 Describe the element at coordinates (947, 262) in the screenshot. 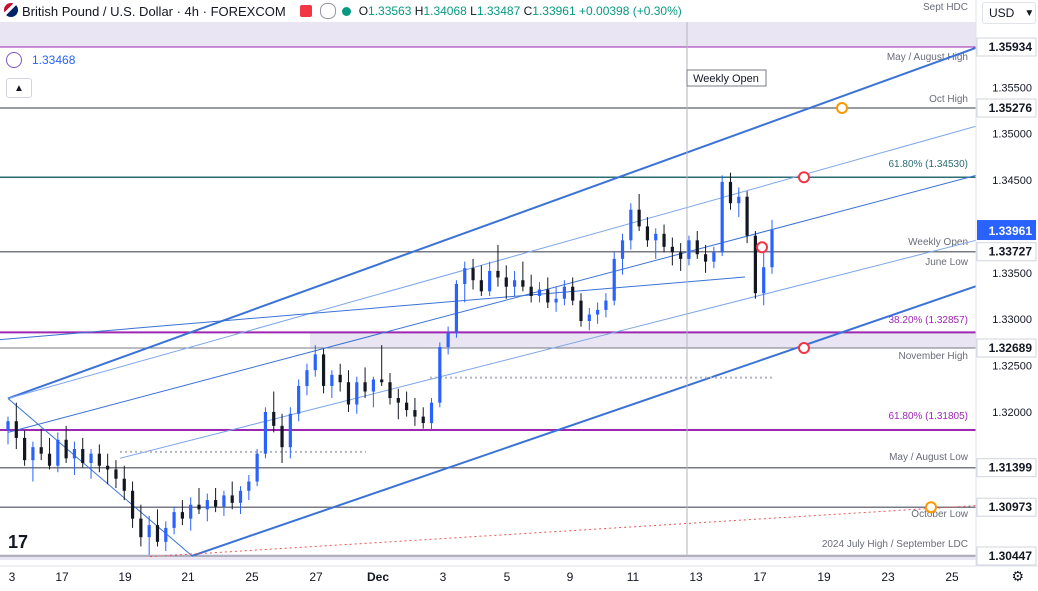

I see `level-label: June Low` at that location.